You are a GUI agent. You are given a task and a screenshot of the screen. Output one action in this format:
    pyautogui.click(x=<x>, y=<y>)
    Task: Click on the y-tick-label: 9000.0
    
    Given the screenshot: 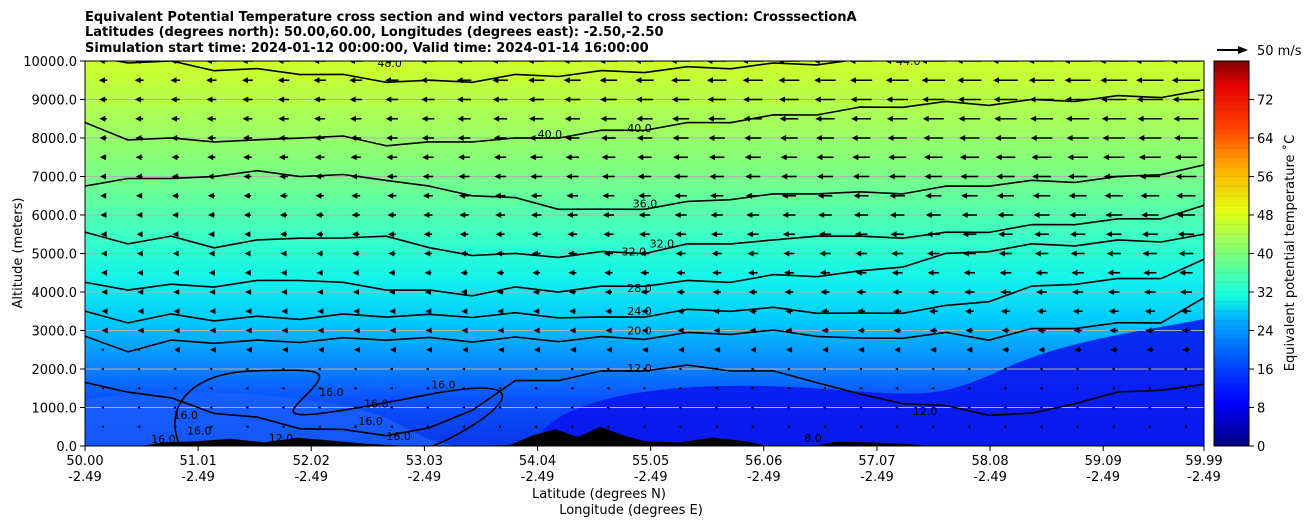 What is the action you would take?
    pyautogui.click(x=55, y=101)
    